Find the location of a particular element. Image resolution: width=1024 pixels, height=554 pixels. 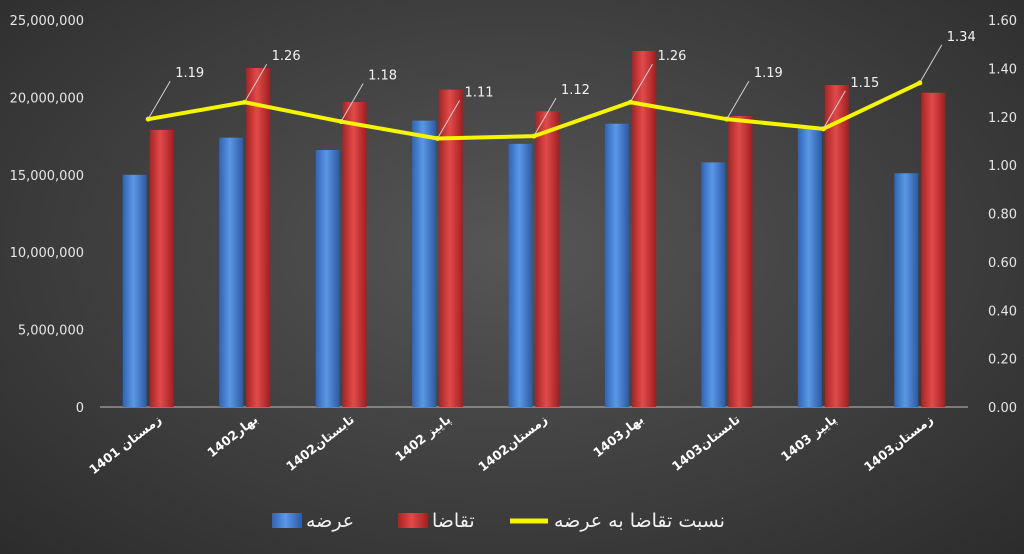

ratio-data-label: 1.18 is located at coordinates (382, 76).